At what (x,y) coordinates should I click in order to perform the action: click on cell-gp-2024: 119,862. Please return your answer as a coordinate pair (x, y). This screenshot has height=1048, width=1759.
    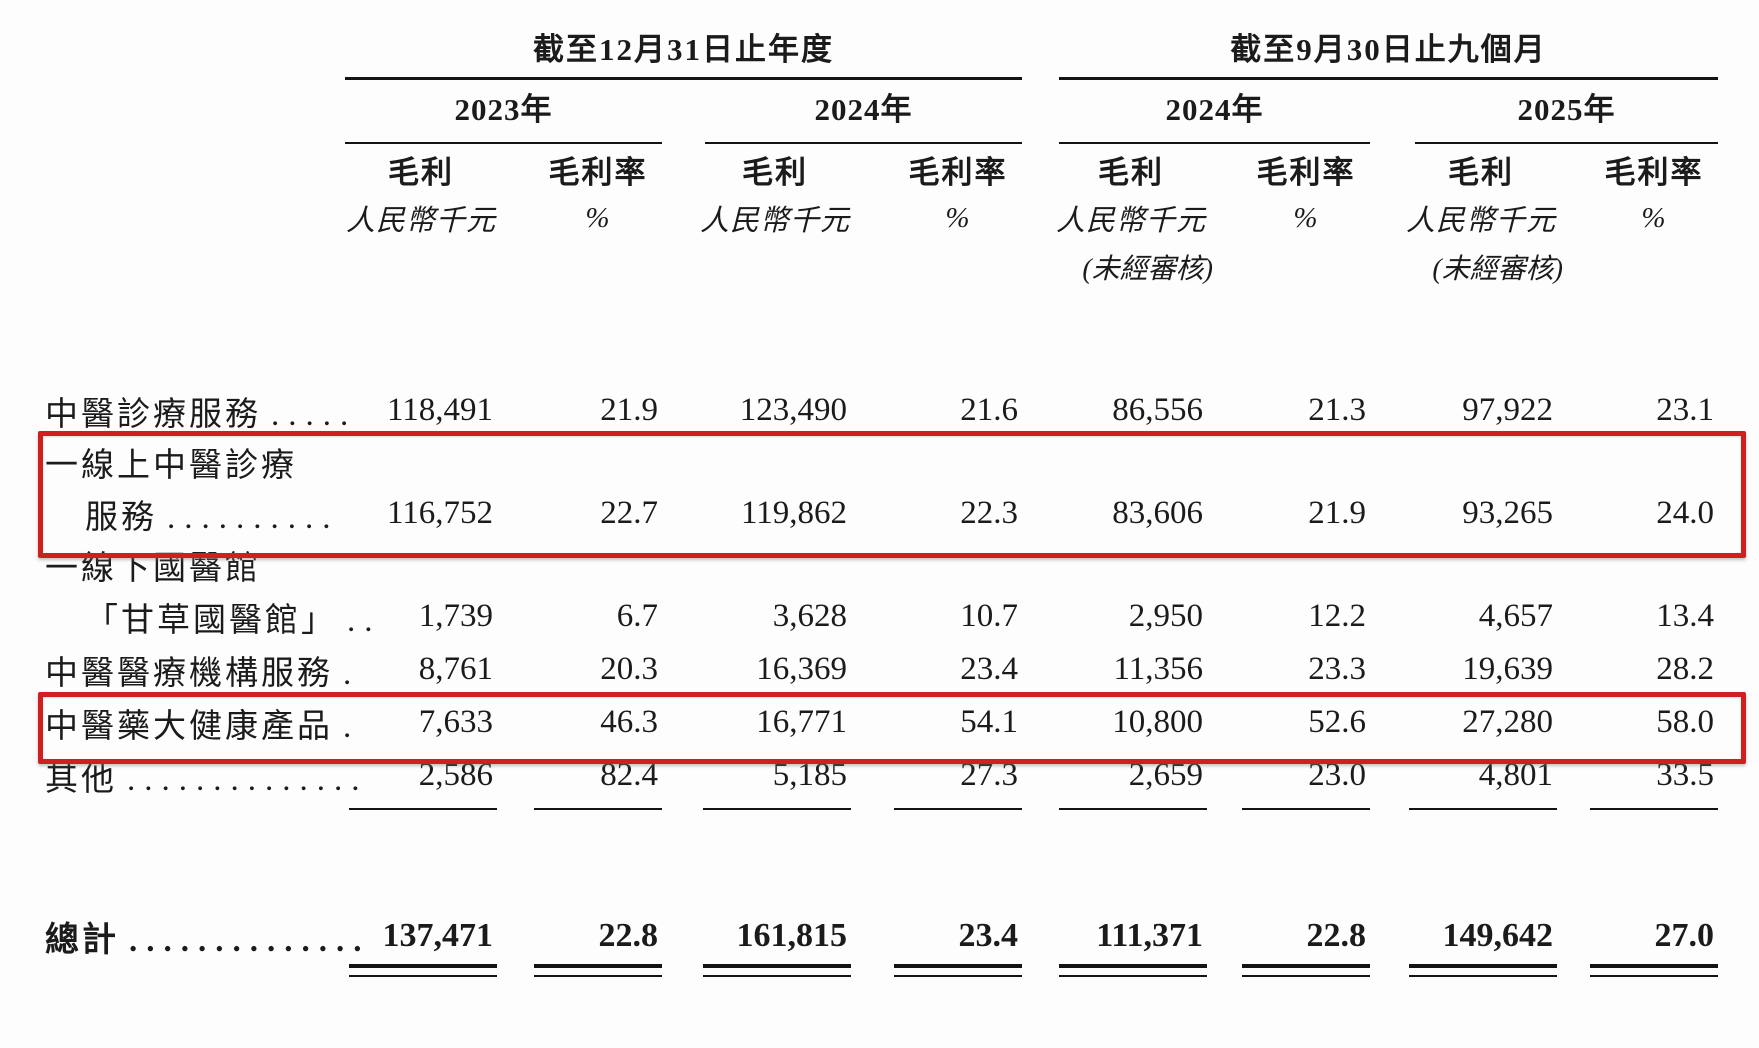
    Looking at the image, I should click on (793, 513).